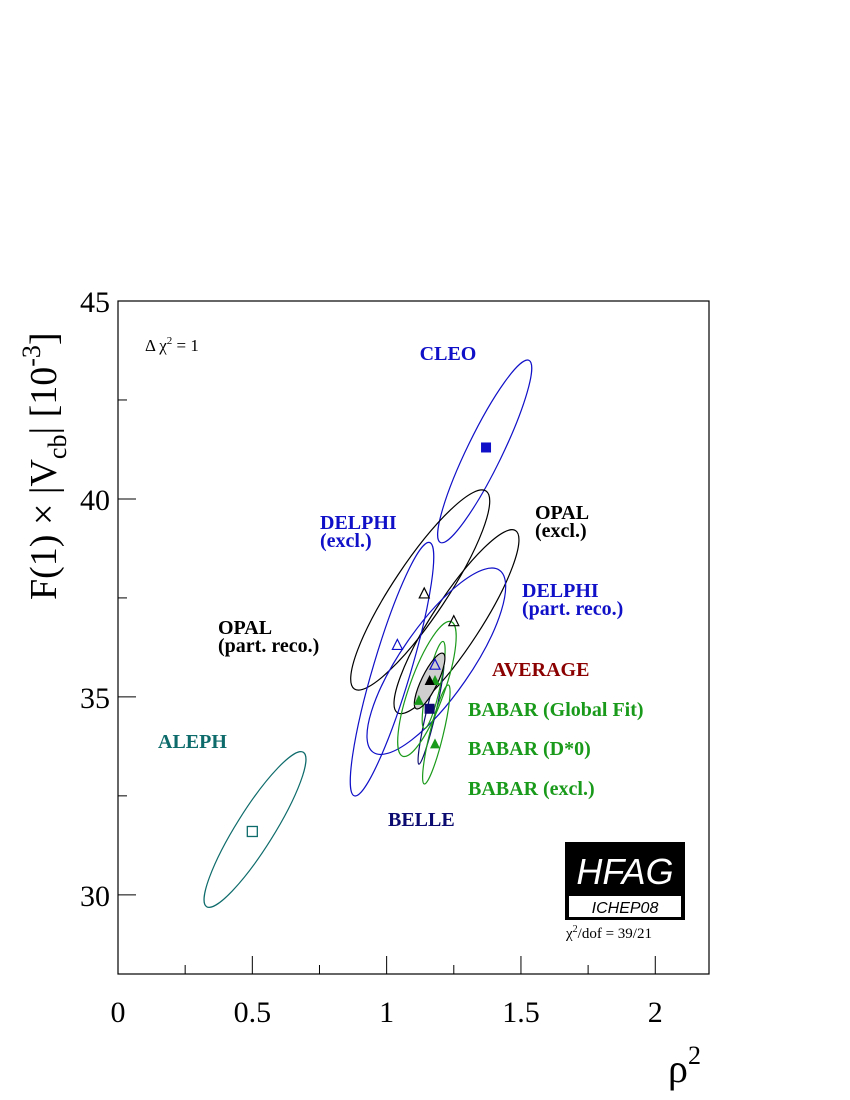 This screenshot has height=1100, width=850. Describe the element at coordinates (170, 341) in the screenshot. I see `delta-chi2-sup: 2` at that location.